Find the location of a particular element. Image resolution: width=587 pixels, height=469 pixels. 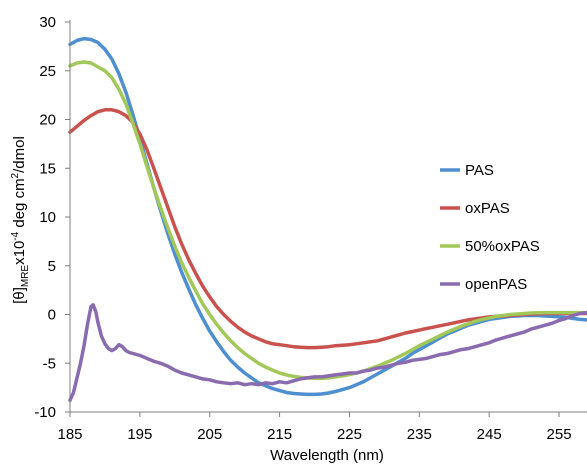

y-label-middle: x10 is located at coordinates (19, 253).